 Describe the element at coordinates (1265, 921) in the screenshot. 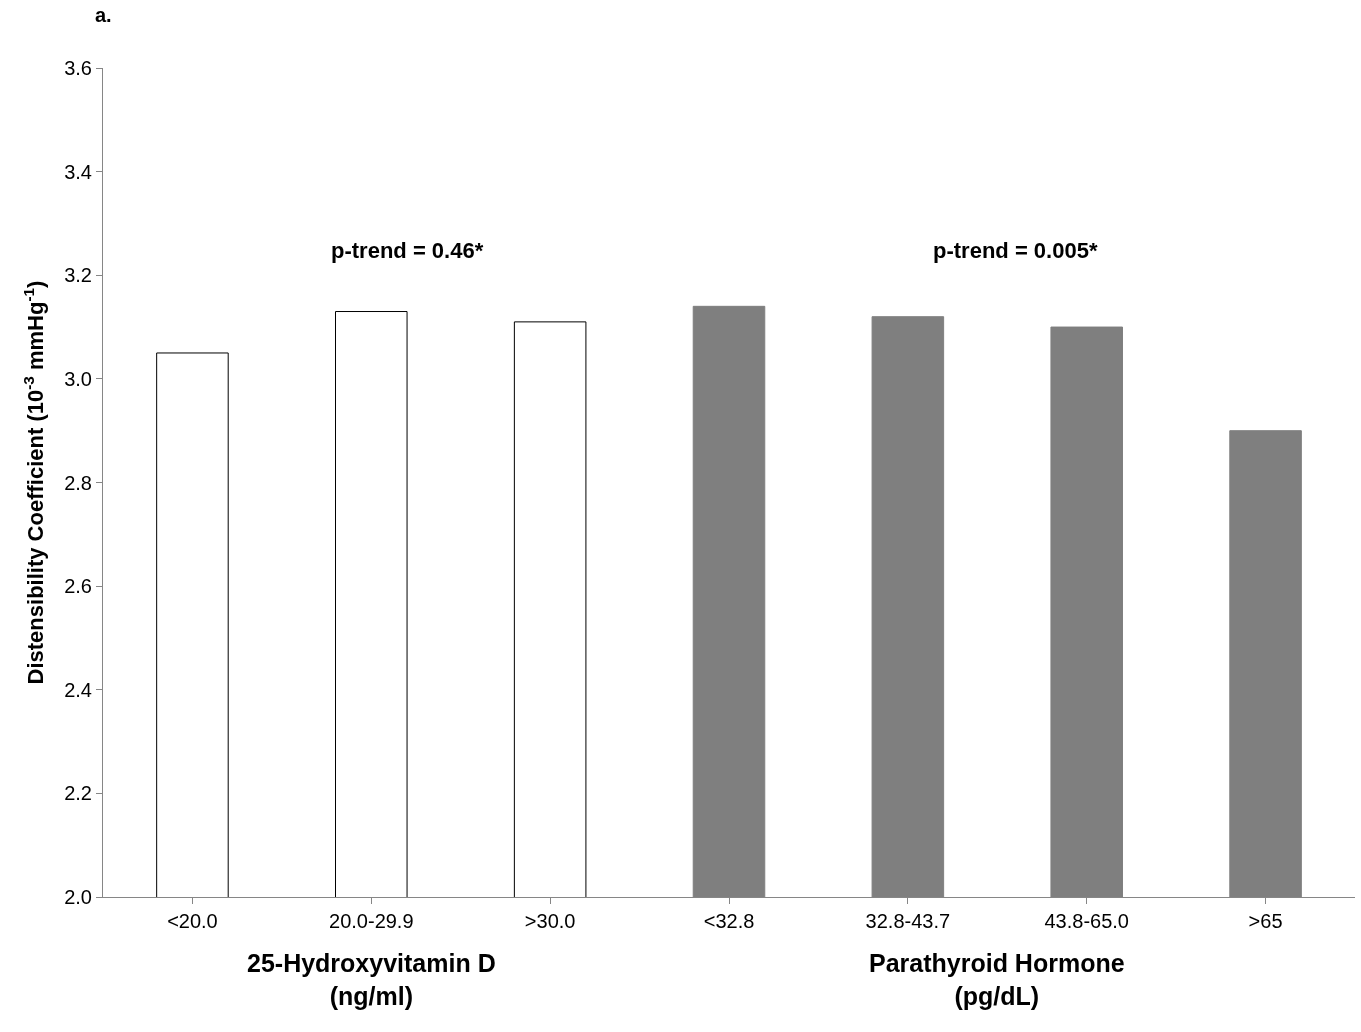

I see `x-tick-label: >65` at that location.